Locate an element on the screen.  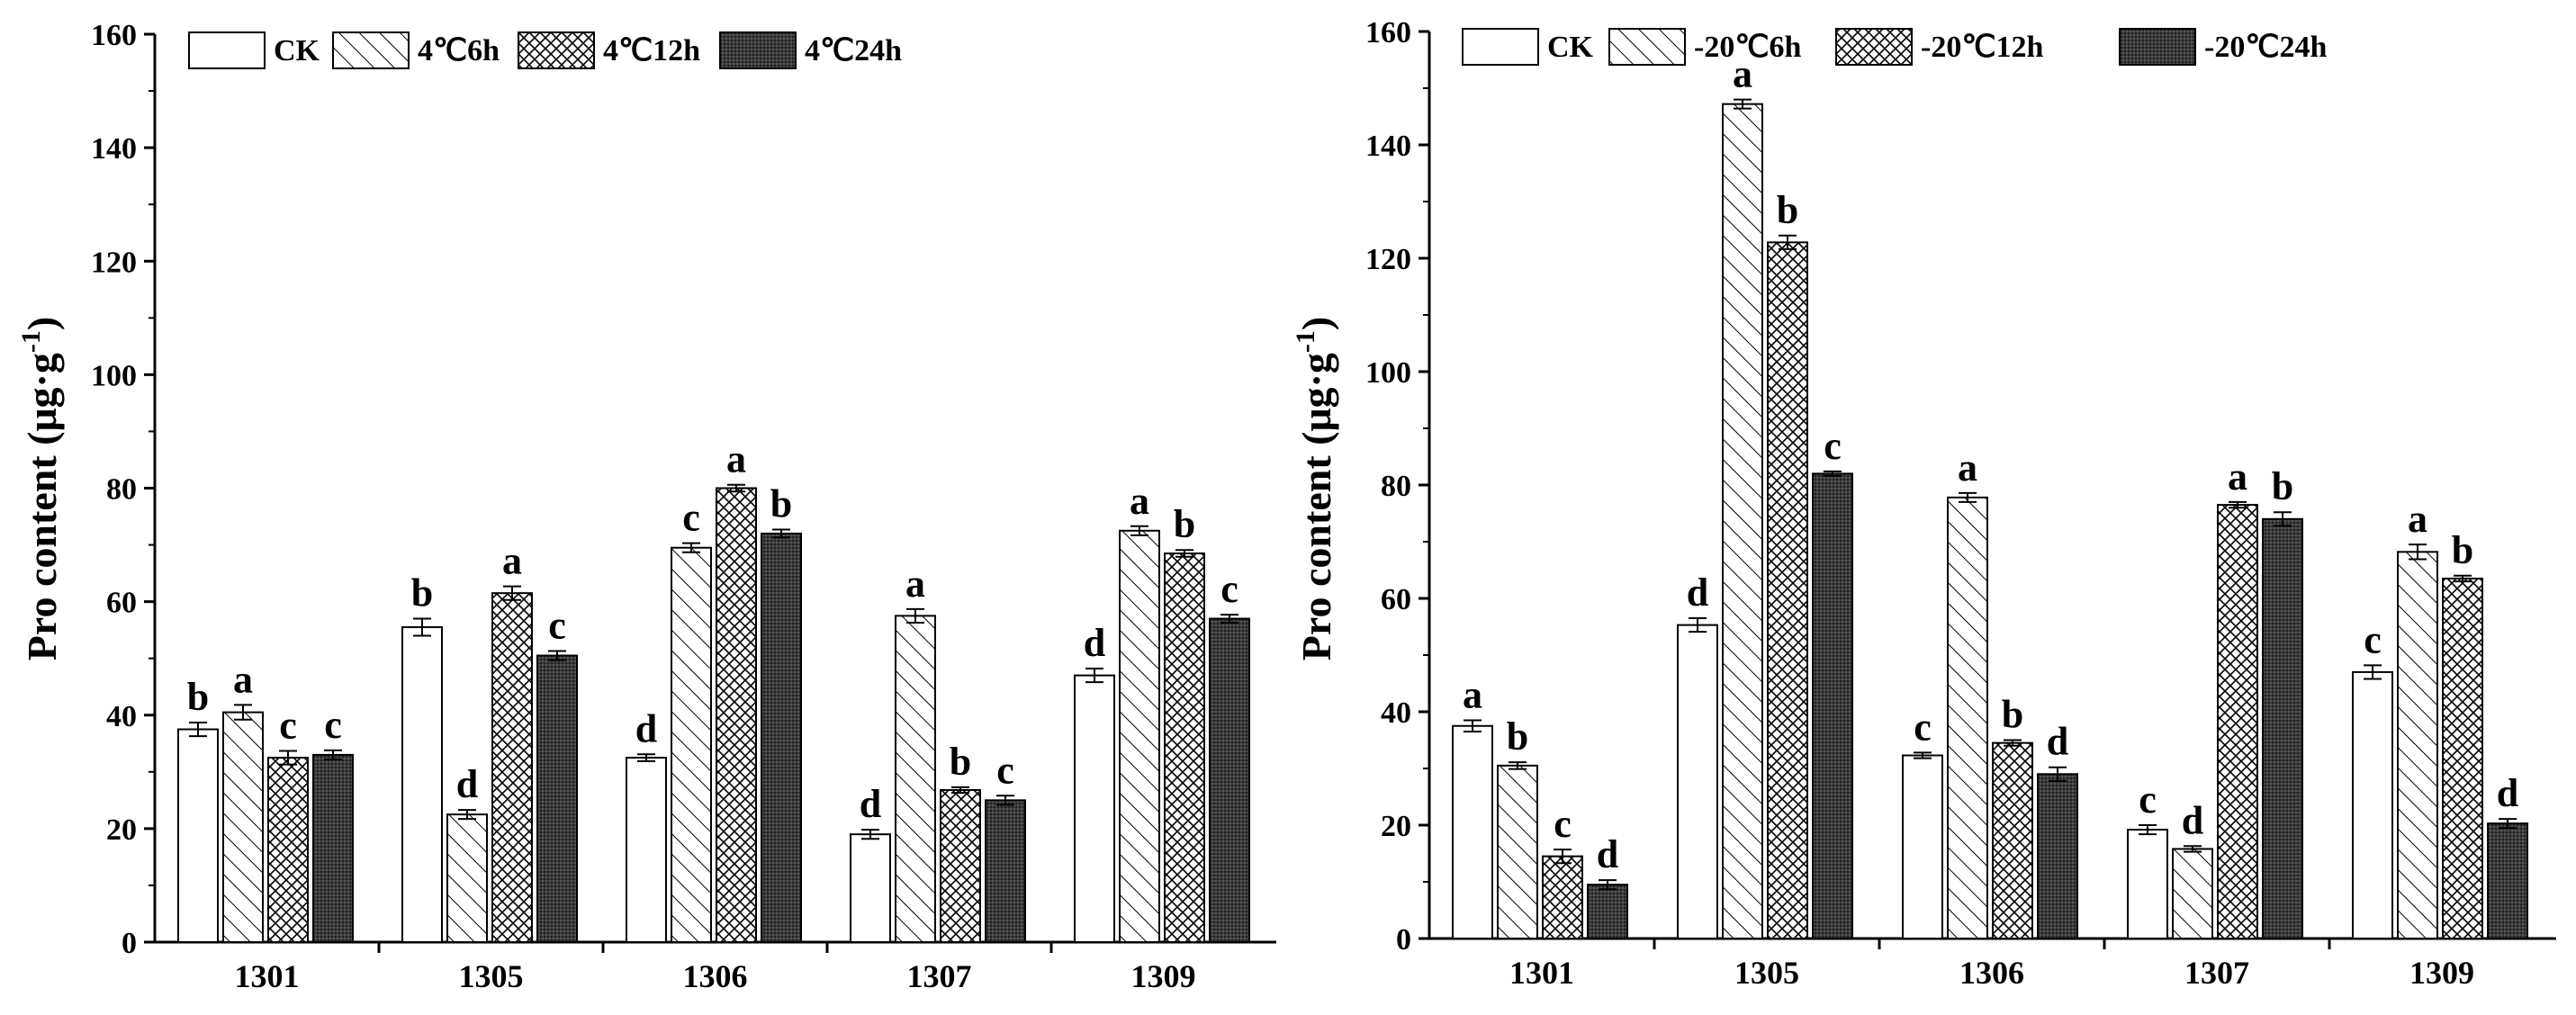
x-tick-label-1307: 1307 is located at coordinates (2216, 973).